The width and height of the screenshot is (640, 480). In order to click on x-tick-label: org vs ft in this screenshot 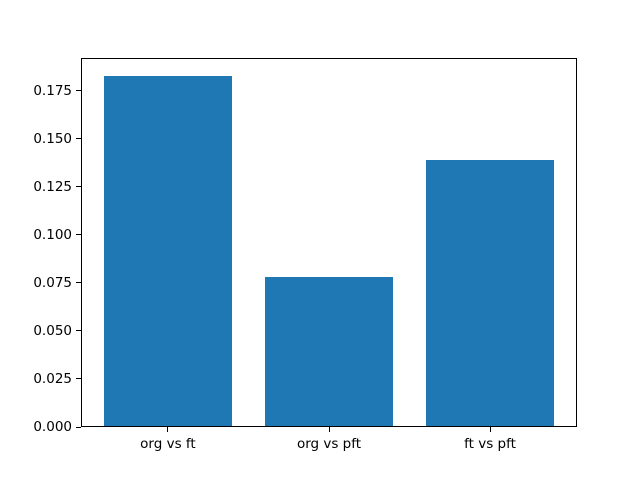, I will do `click(168, 444)`.